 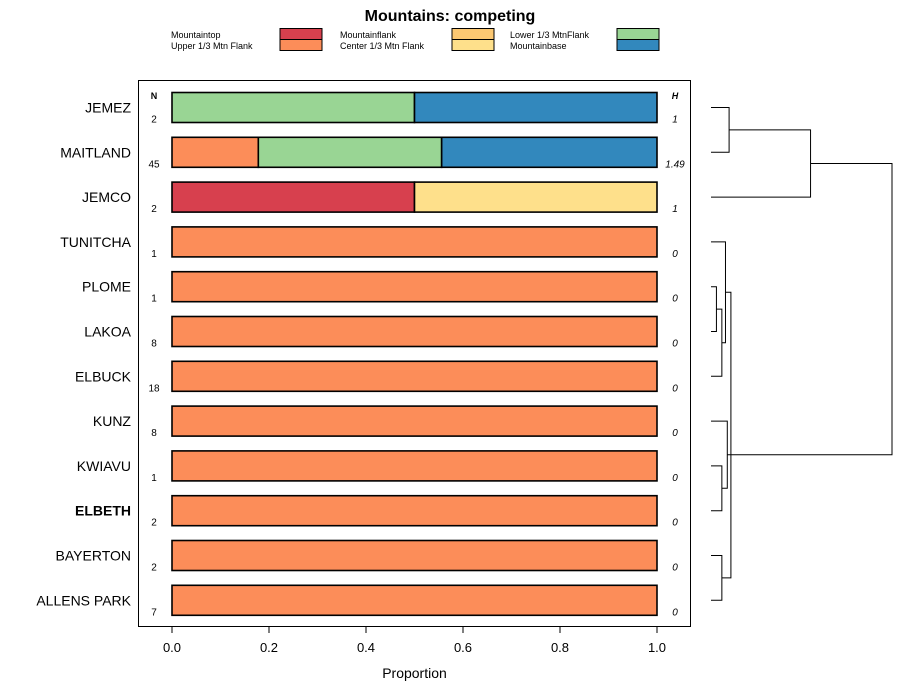 I want to click on row-label: JEMEZ, so click(x=108, y=108).